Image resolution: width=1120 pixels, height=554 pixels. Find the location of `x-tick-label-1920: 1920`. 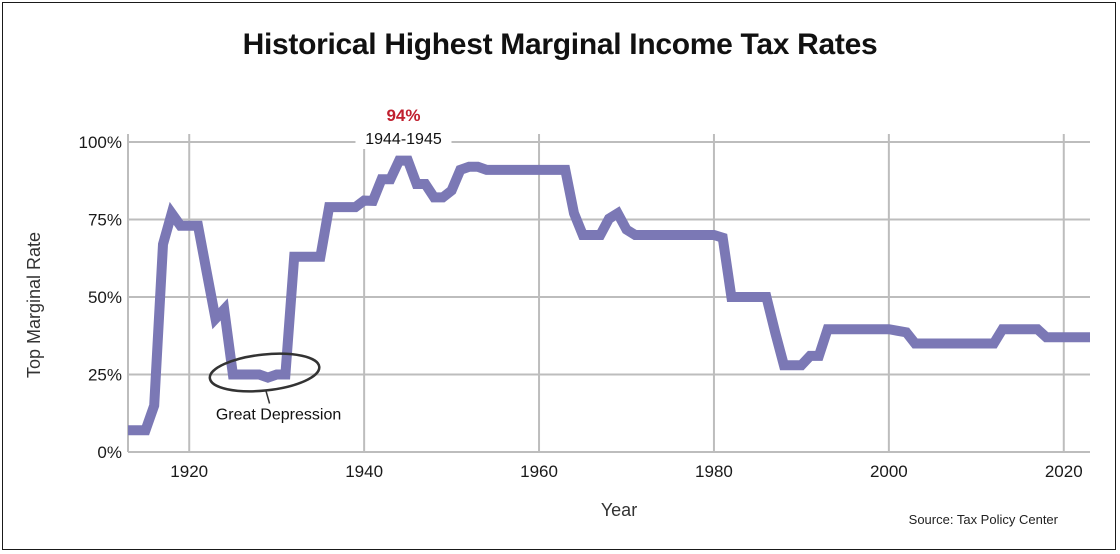

x-tick-label-1920: 1920 is located at coordinates (189, 471).